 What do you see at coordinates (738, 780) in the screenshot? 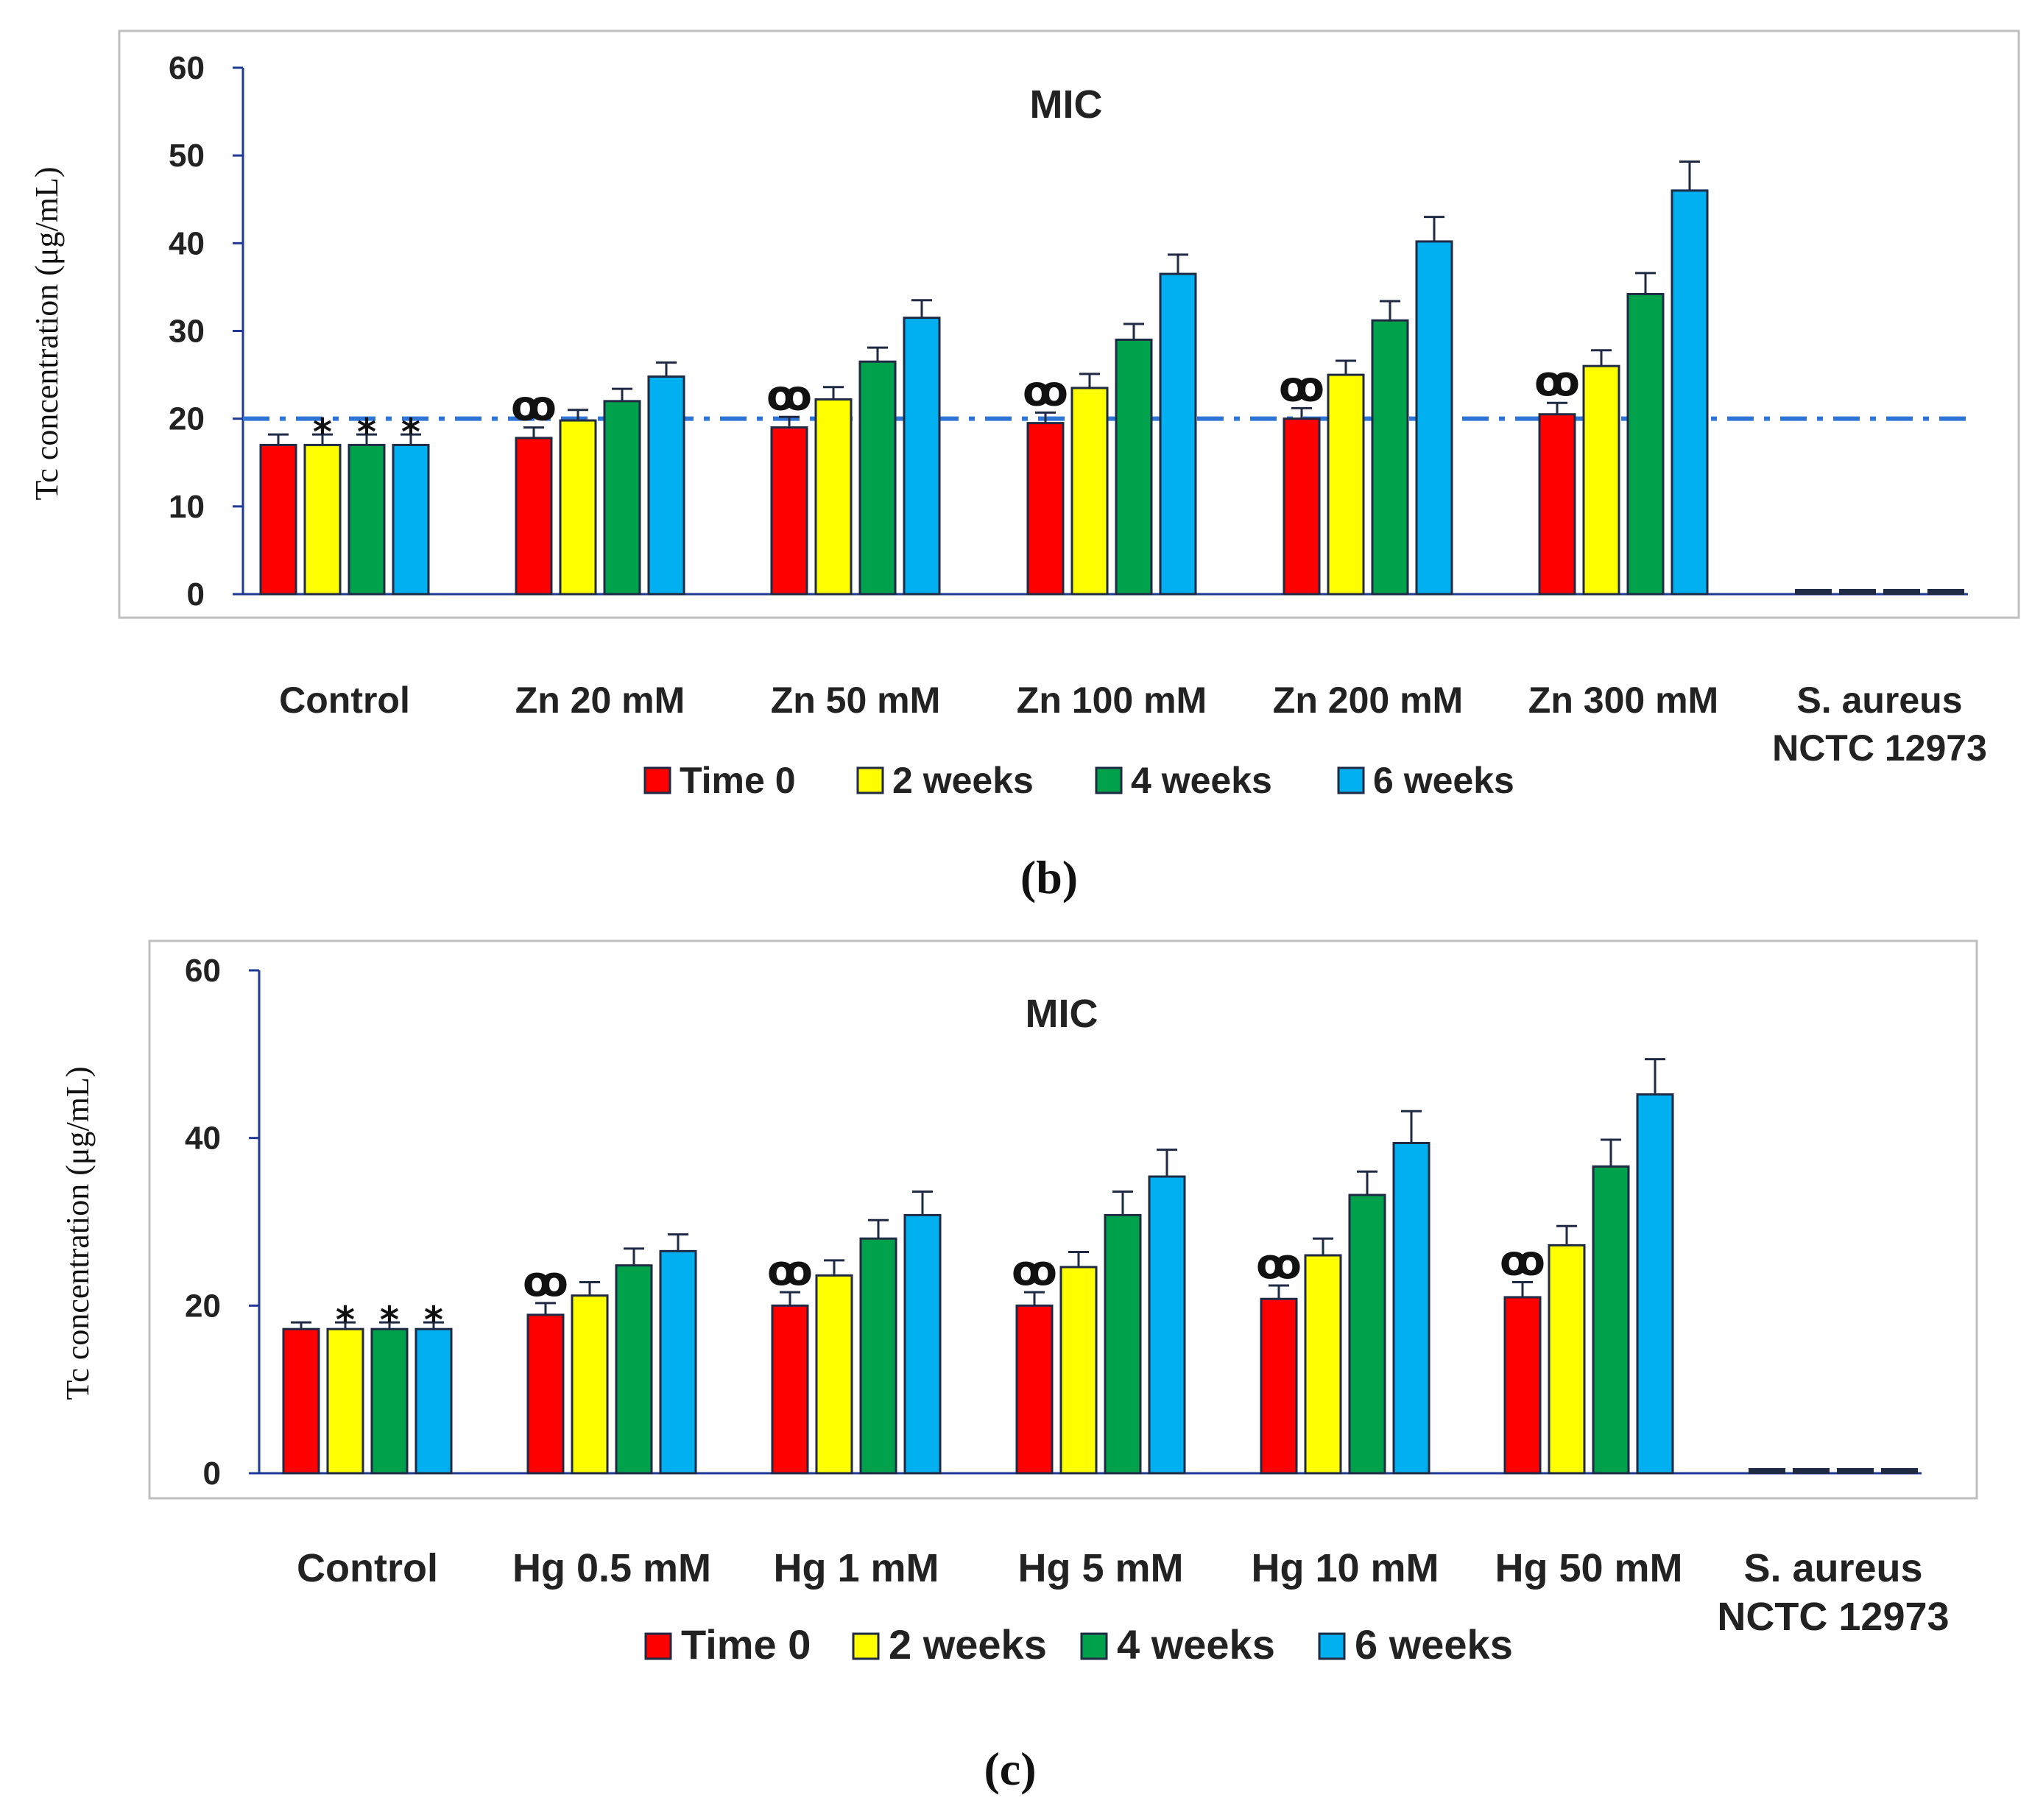
I see `b-legend-label: Time 0` at bounding box center [738, 780].